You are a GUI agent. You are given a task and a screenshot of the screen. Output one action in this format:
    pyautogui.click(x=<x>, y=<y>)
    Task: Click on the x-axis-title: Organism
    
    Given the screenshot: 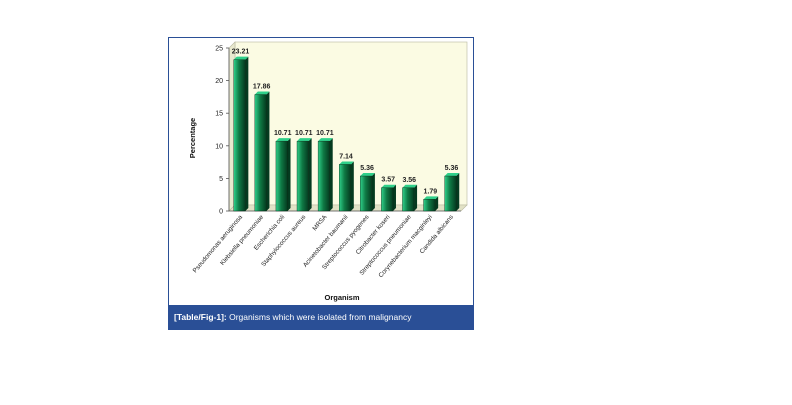 What is the action you would take?
    pyautogui.click(x=341, y=297)
    